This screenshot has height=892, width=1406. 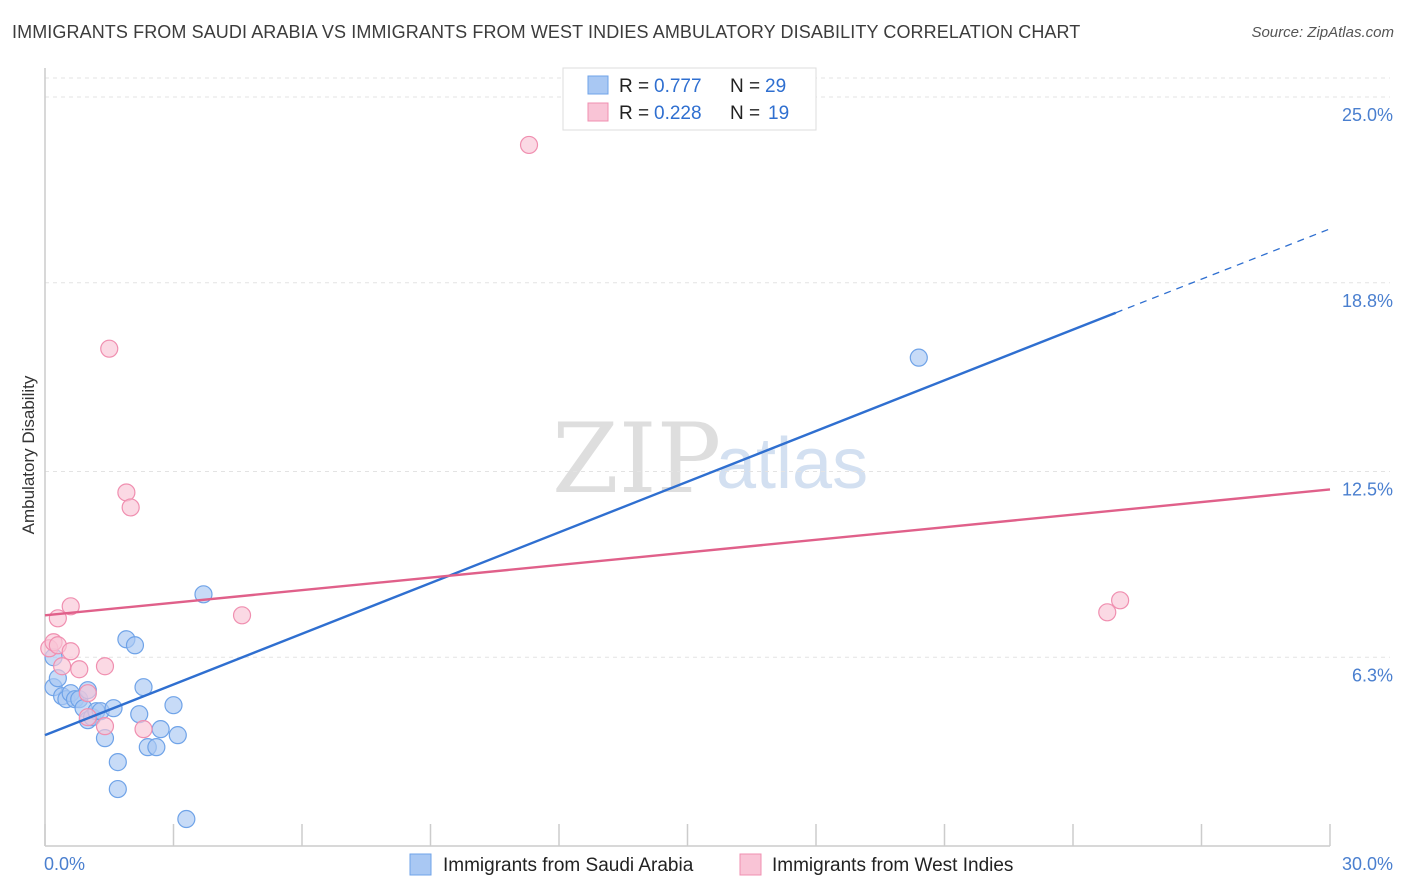 What do you see at coordinates (892, 865) in the screenshot?
I see `bottom-legend-label-westindies: Immigrants from West Indies` at bounding box center [892, 865].